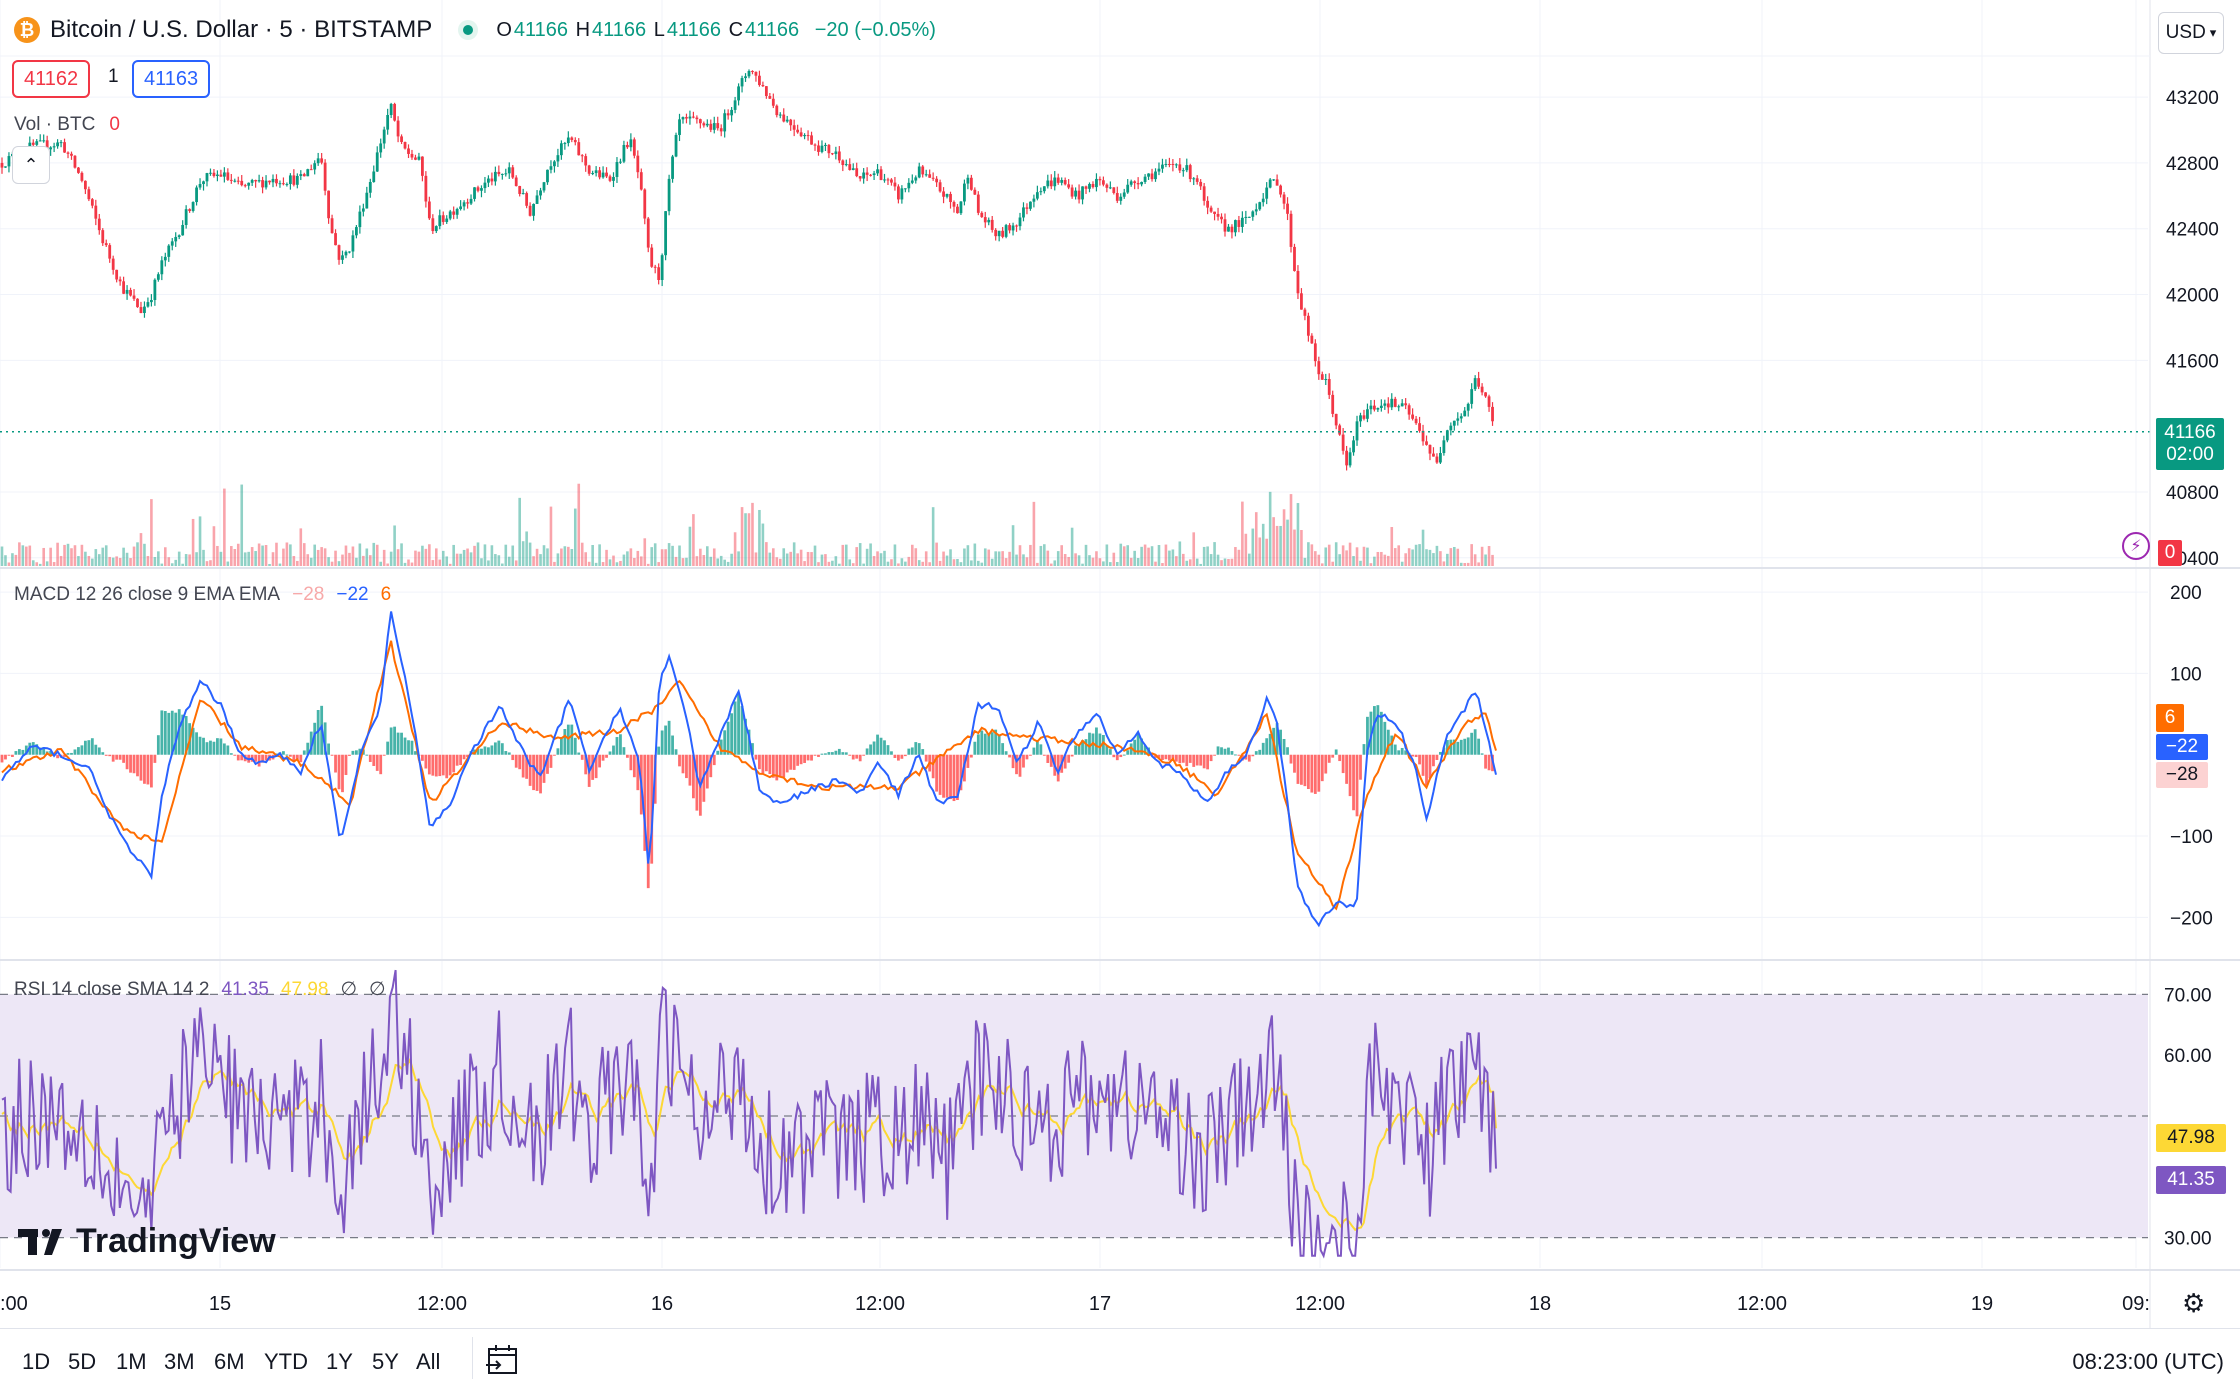  I want to click on range-5y-button: 5Y, so click(385, 1361).